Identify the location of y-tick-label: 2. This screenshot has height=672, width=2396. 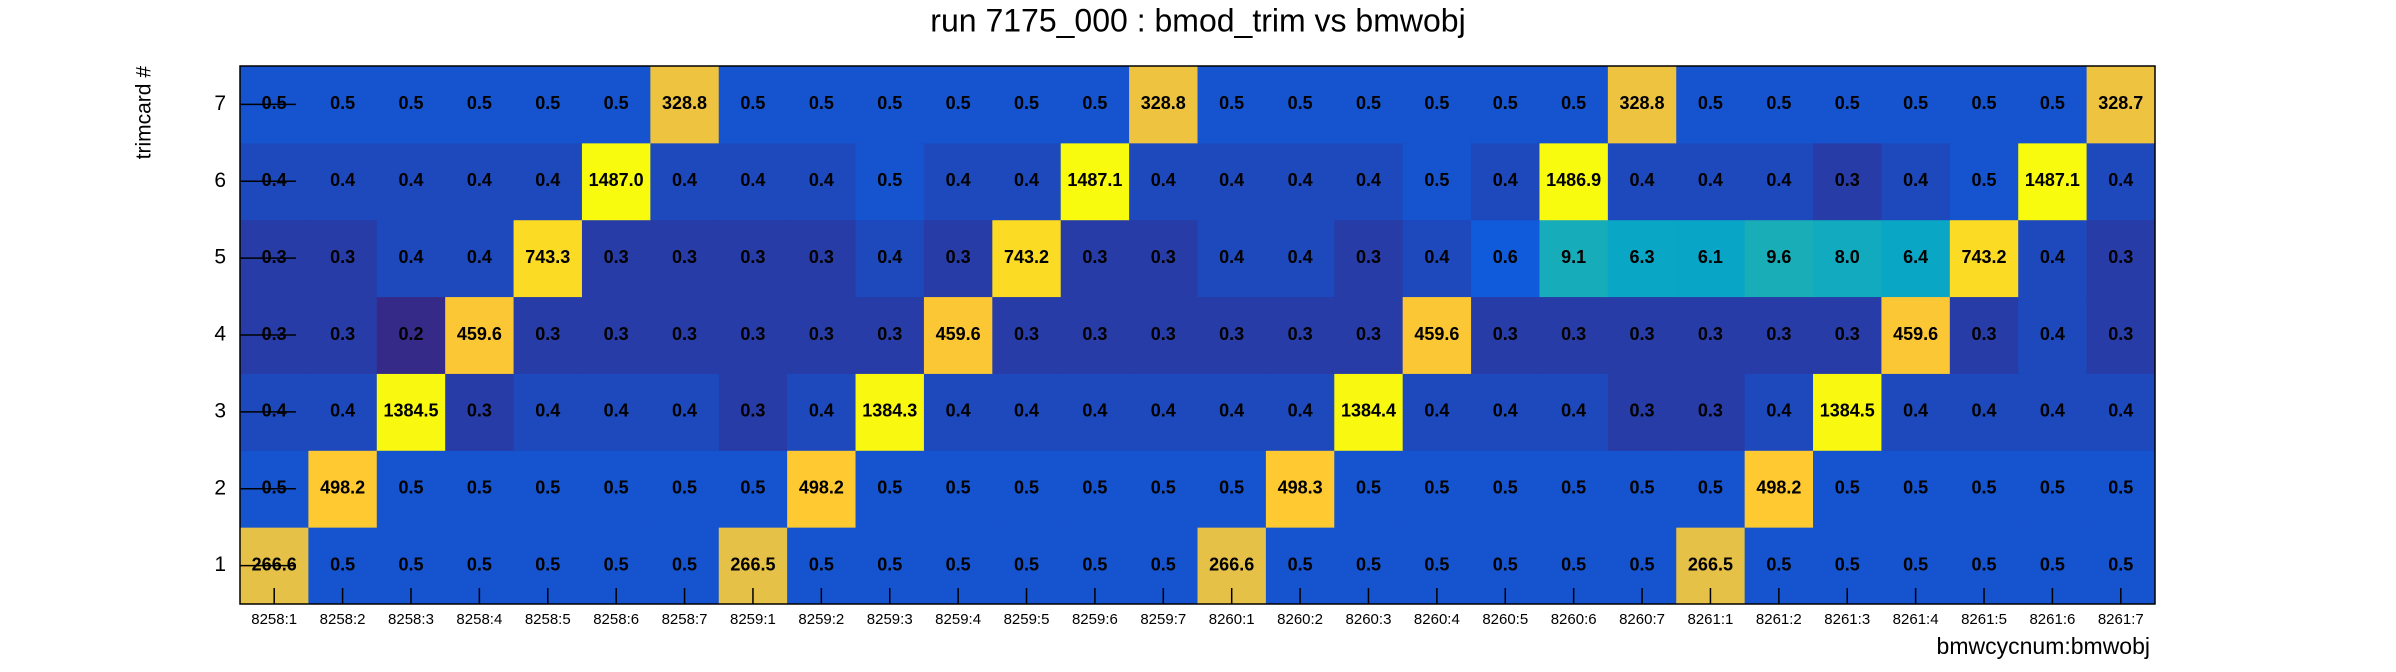
(220, 487).